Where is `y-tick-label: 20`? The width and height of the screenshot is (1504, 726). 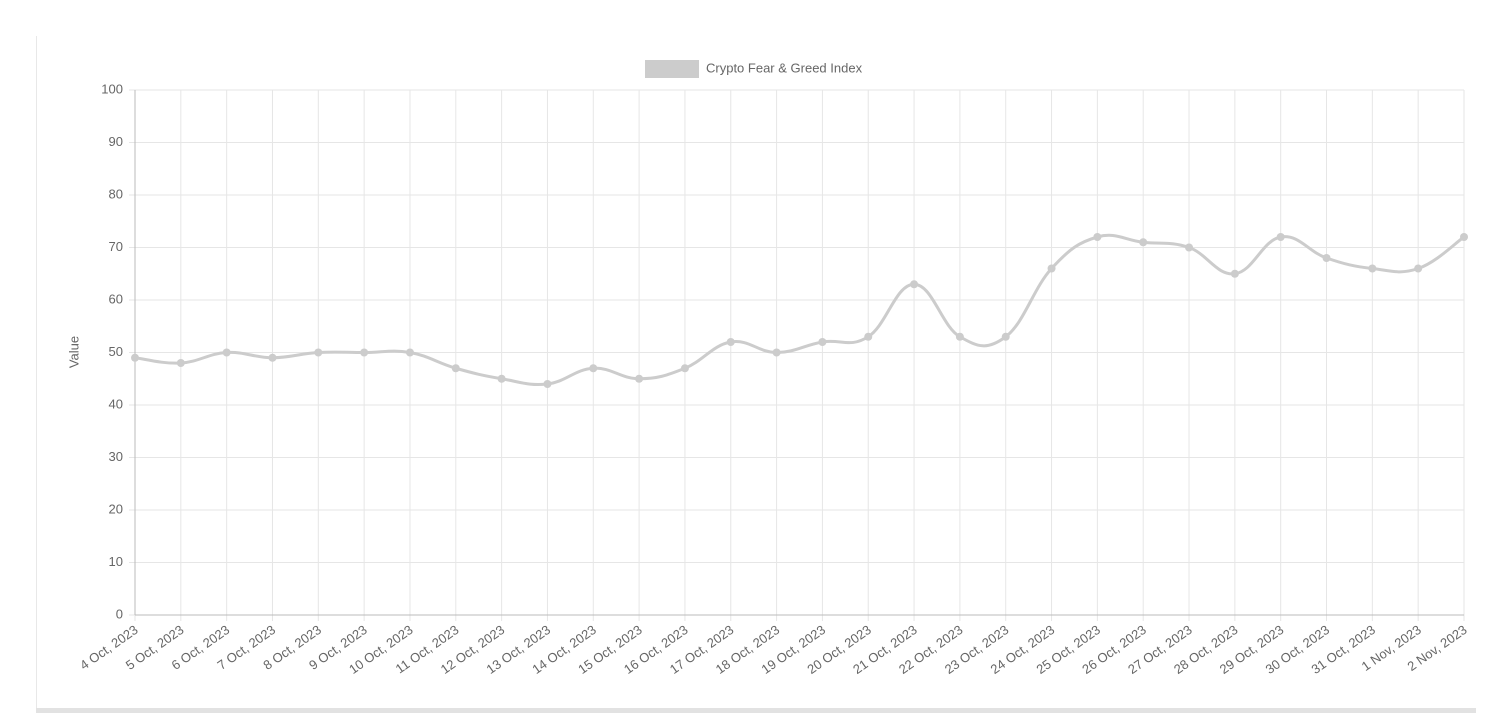
y-tick-label: 20 is located at coordinates (116, 508).